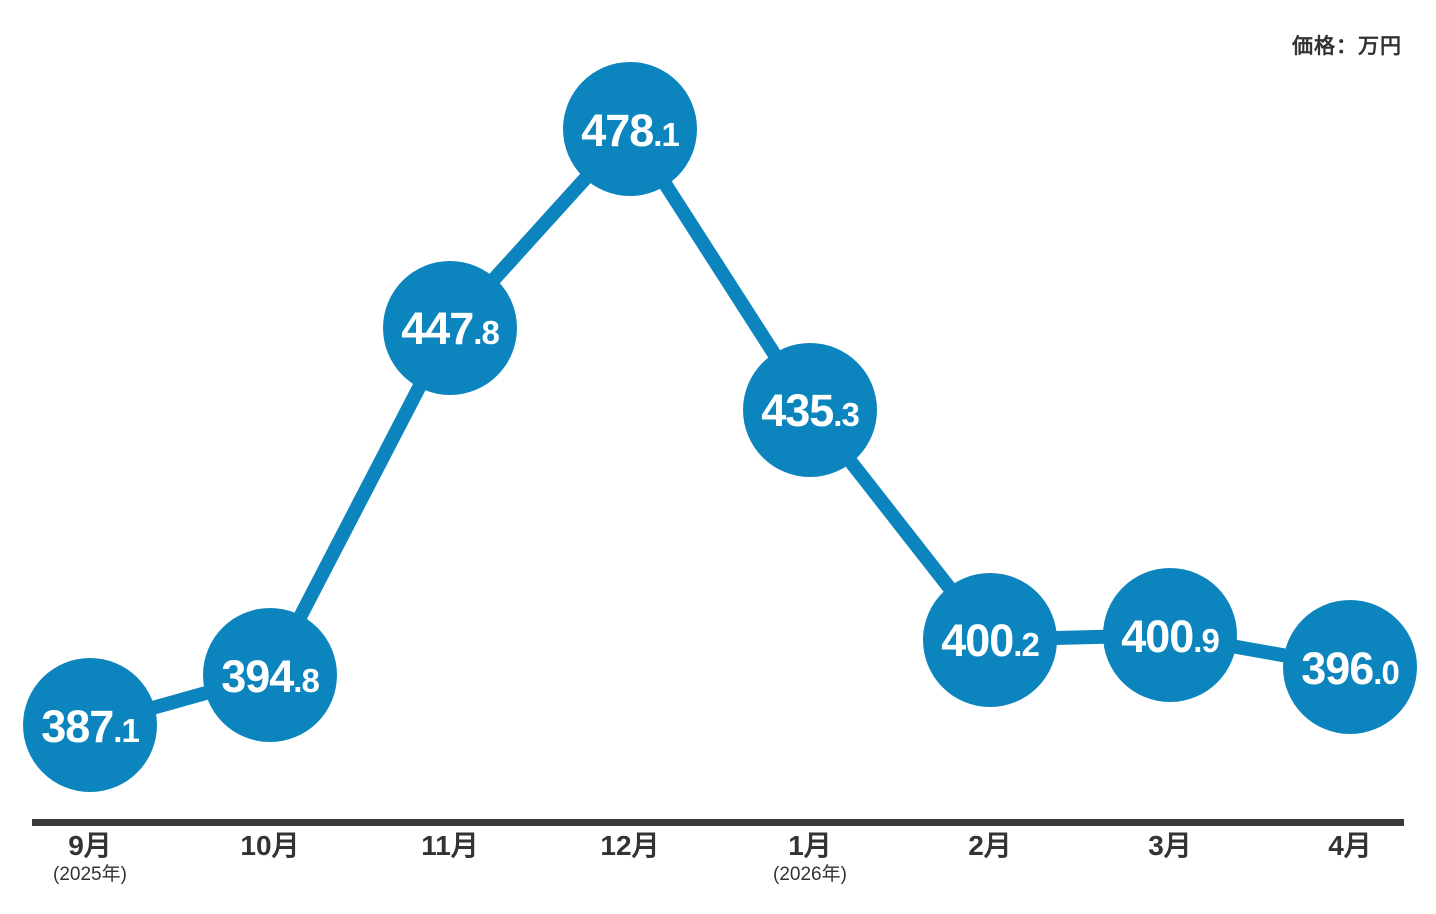  I want to click on data-point-value: 435.3, so click(810, 411).